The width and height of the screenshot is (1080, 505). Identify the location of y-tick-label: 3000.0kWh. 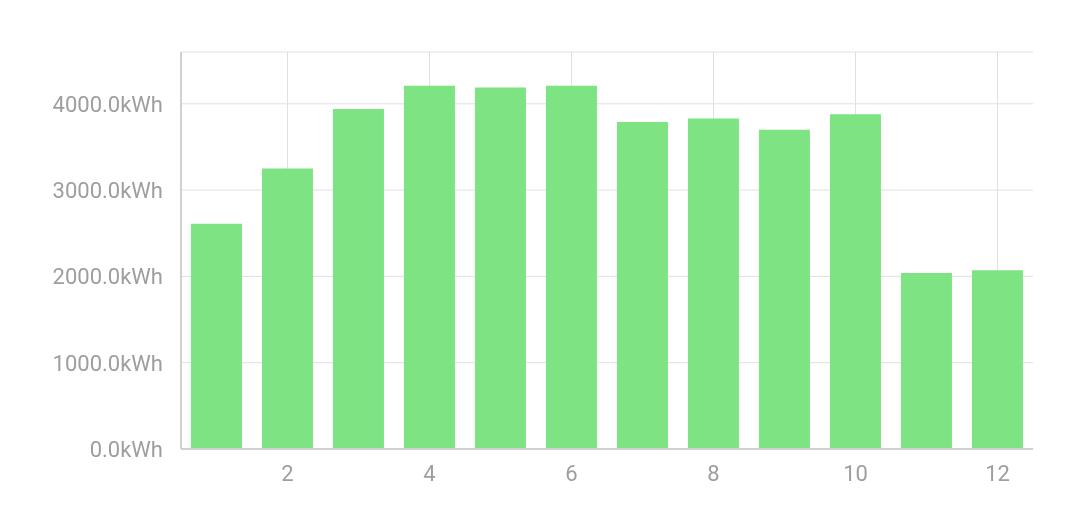
(107, 190).